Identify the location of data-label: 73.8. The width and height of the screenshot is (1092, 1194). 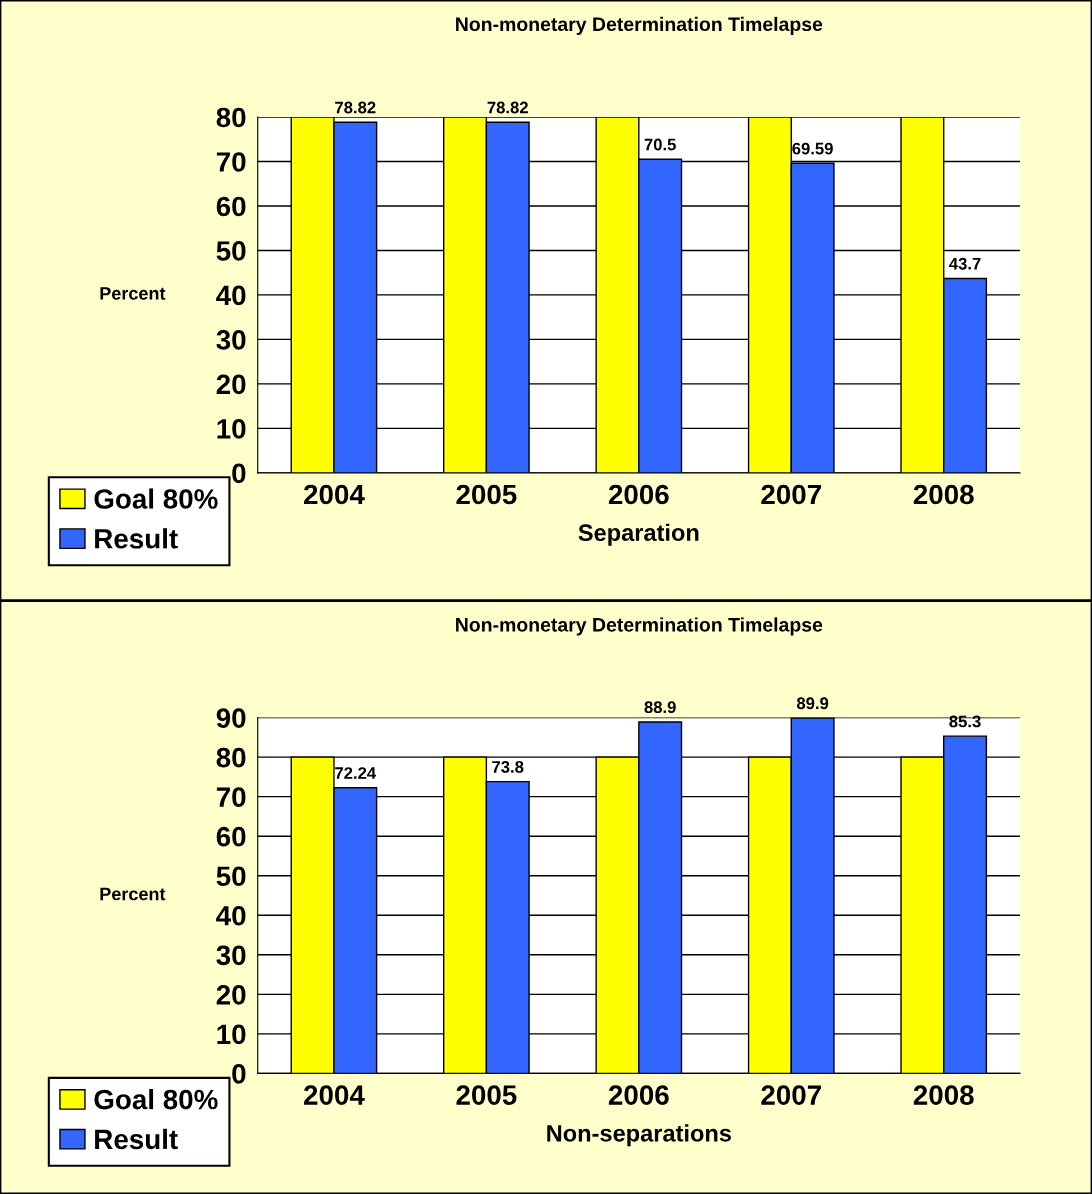
(508, 766).